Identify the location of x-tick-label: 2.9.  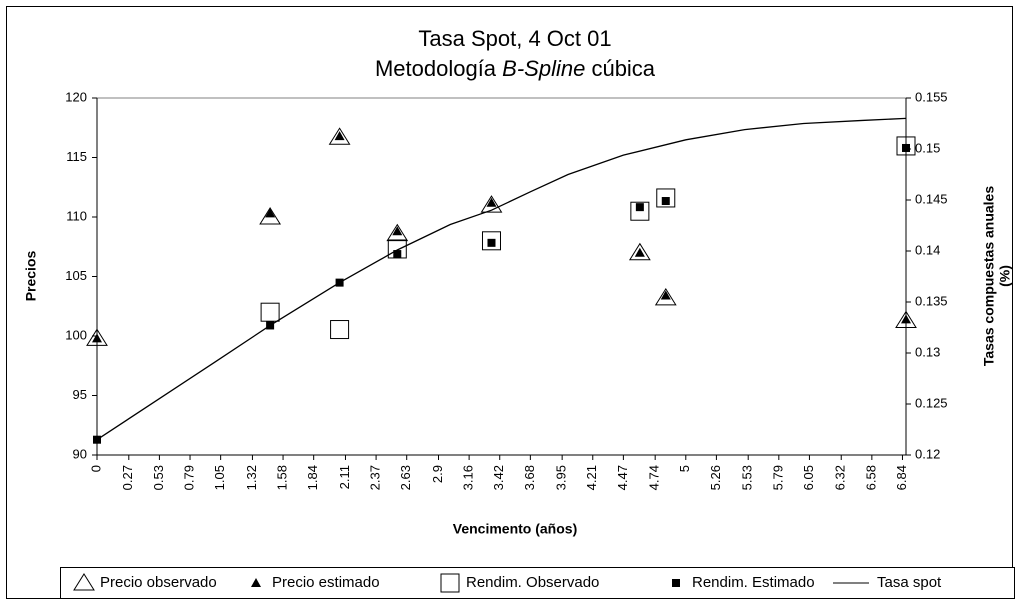
(437, 474).